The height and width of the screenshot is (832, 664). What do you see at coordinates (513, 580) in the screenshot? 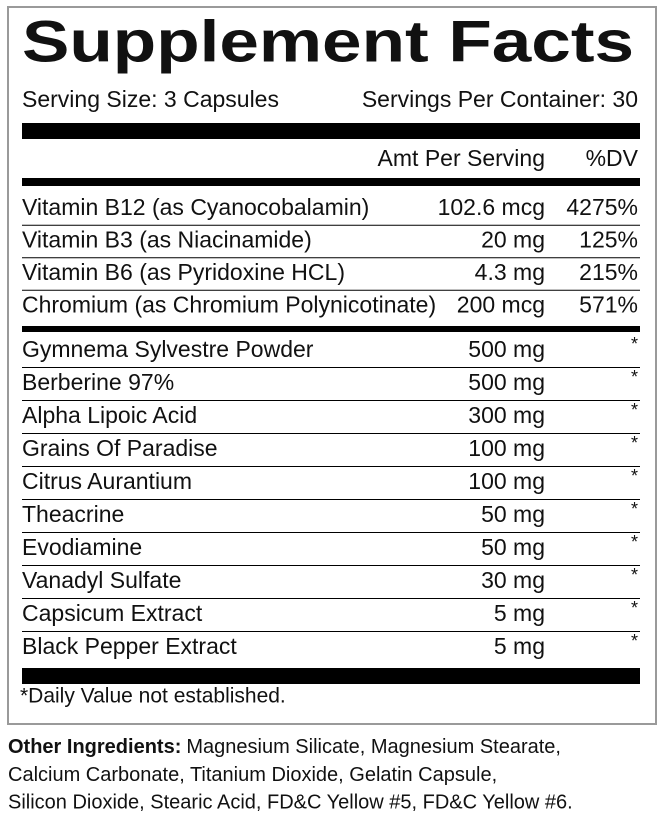
I see `row-amount: 30 mg` at bounding box center [513, 580].